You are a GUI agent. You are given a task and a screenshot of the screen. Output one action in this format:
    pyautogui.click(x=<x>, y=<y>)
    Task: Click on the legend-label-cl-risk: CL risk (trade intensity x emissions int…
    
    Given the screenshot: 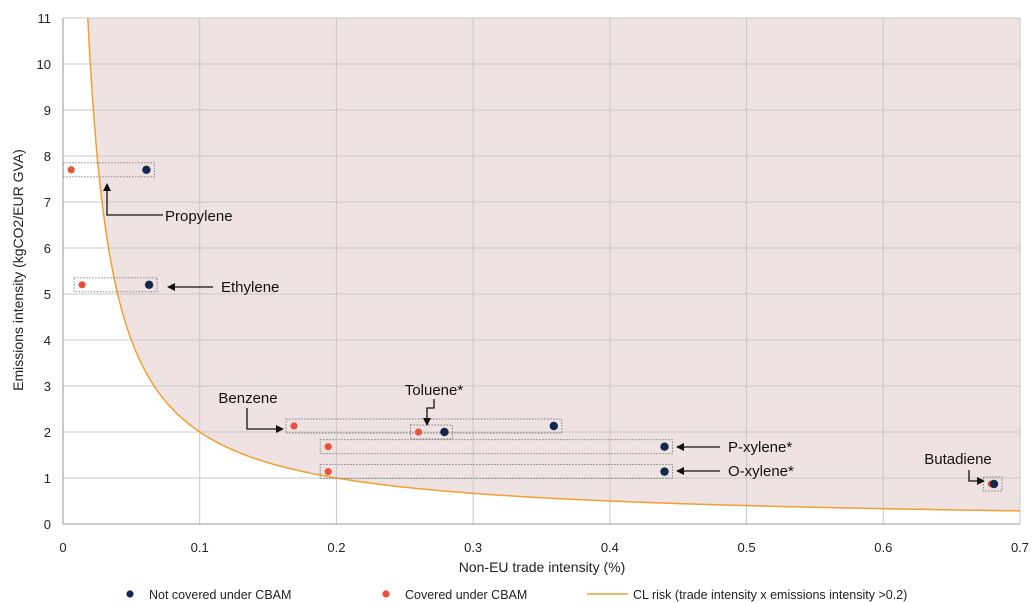 What is the action you would take?
    pyautogui.click(x=770, y=595)
    